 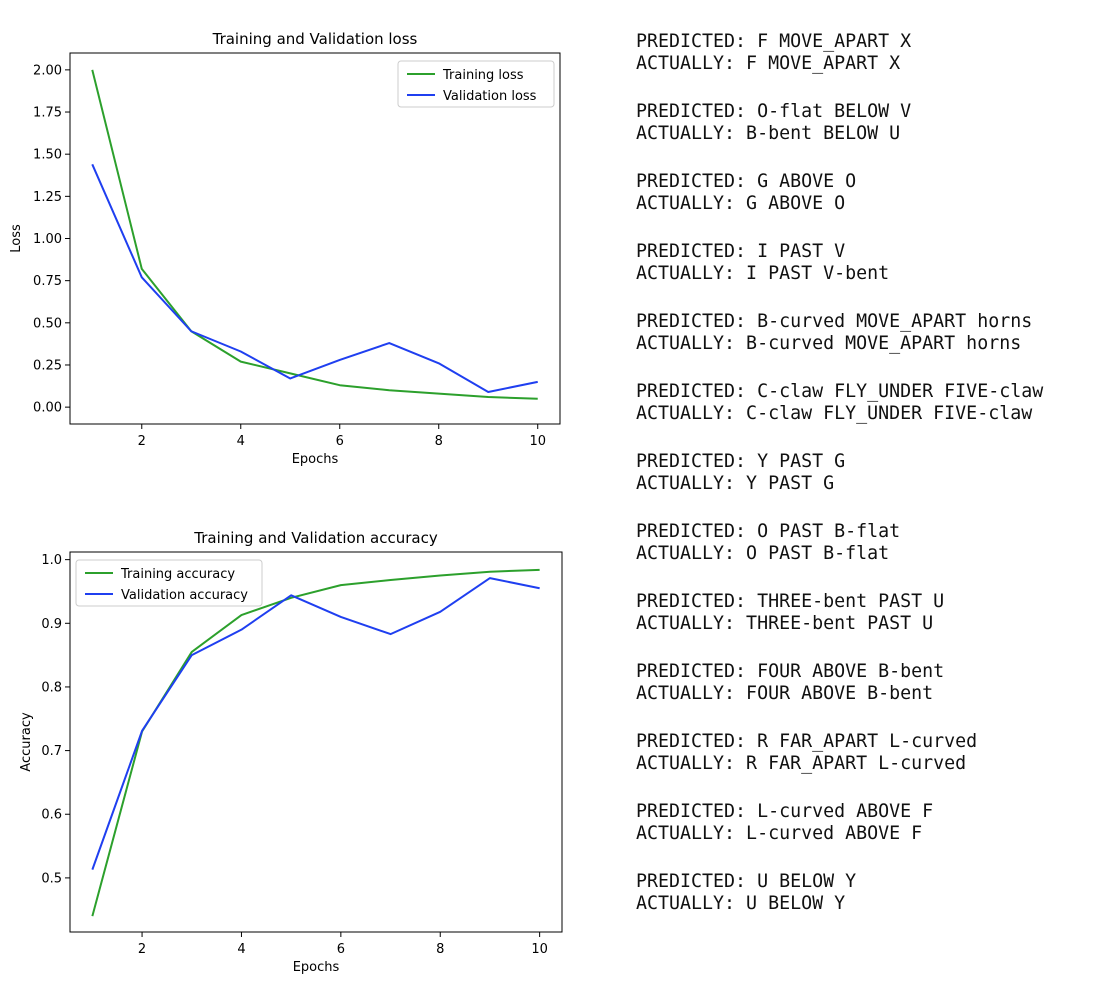 What do you see at coordinates (868, 193) in the screenshot?
I see `prediction-pair: PREDICTED: G ABOVE O ACTUALLY: G ABOVE O` at bounding box center [868, 193].